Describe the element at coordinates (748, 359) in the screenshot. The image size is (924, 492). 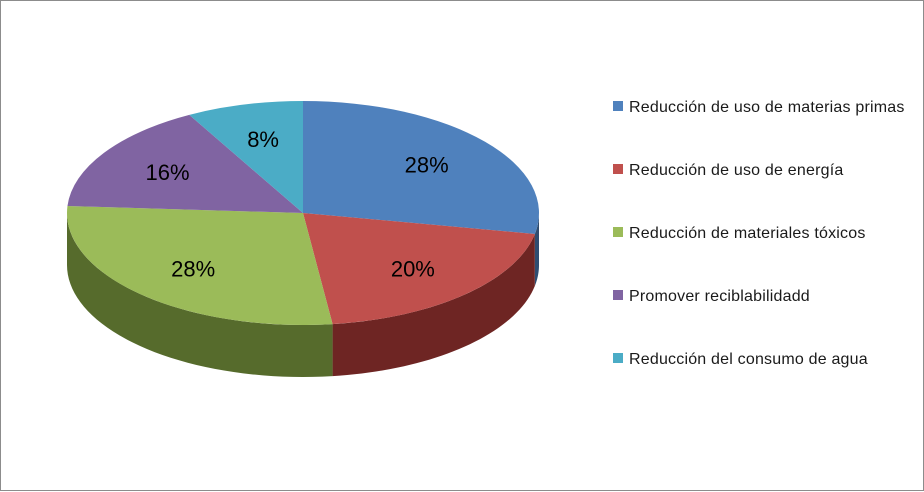
I see `legend-label: Reducción del consumo de agua` at that location.